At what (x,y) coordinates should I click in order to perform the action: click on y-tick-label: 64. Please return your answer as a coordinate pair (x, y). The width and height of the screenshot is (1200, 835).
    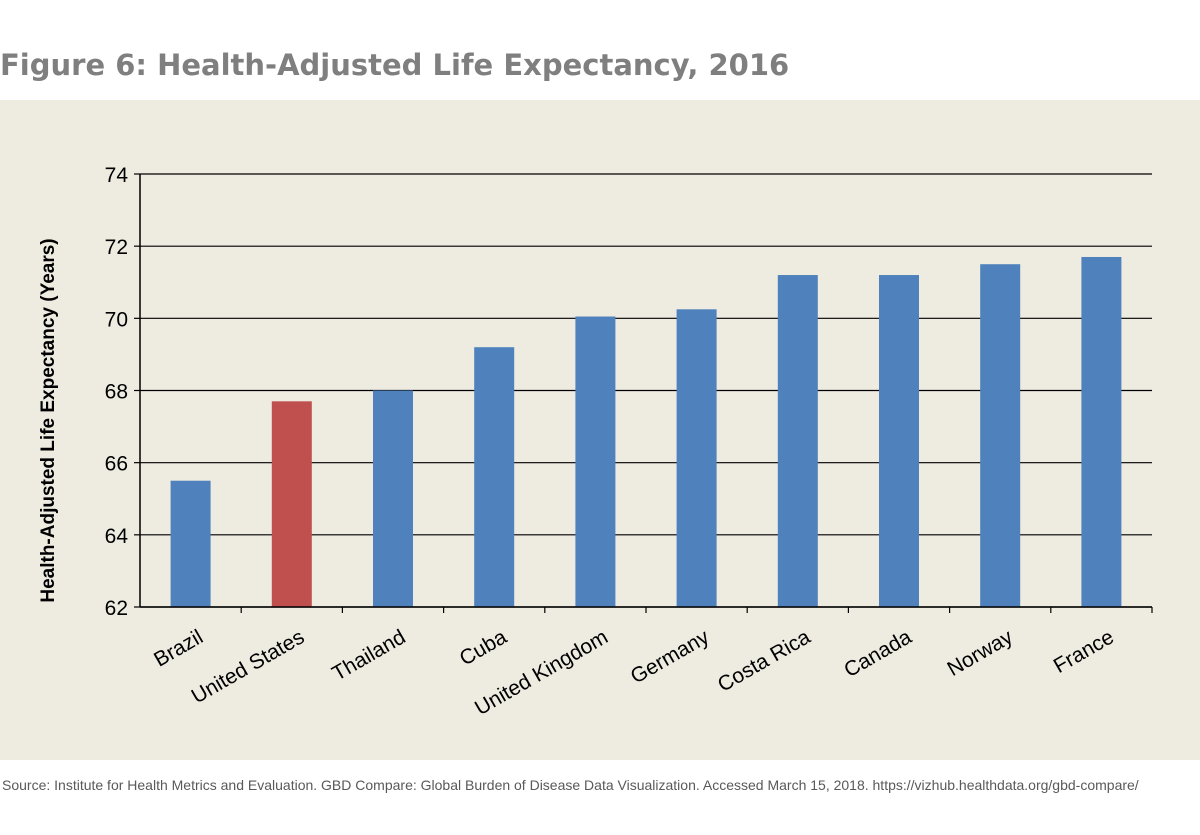
    Looking at the image, I should click on (117, 536).